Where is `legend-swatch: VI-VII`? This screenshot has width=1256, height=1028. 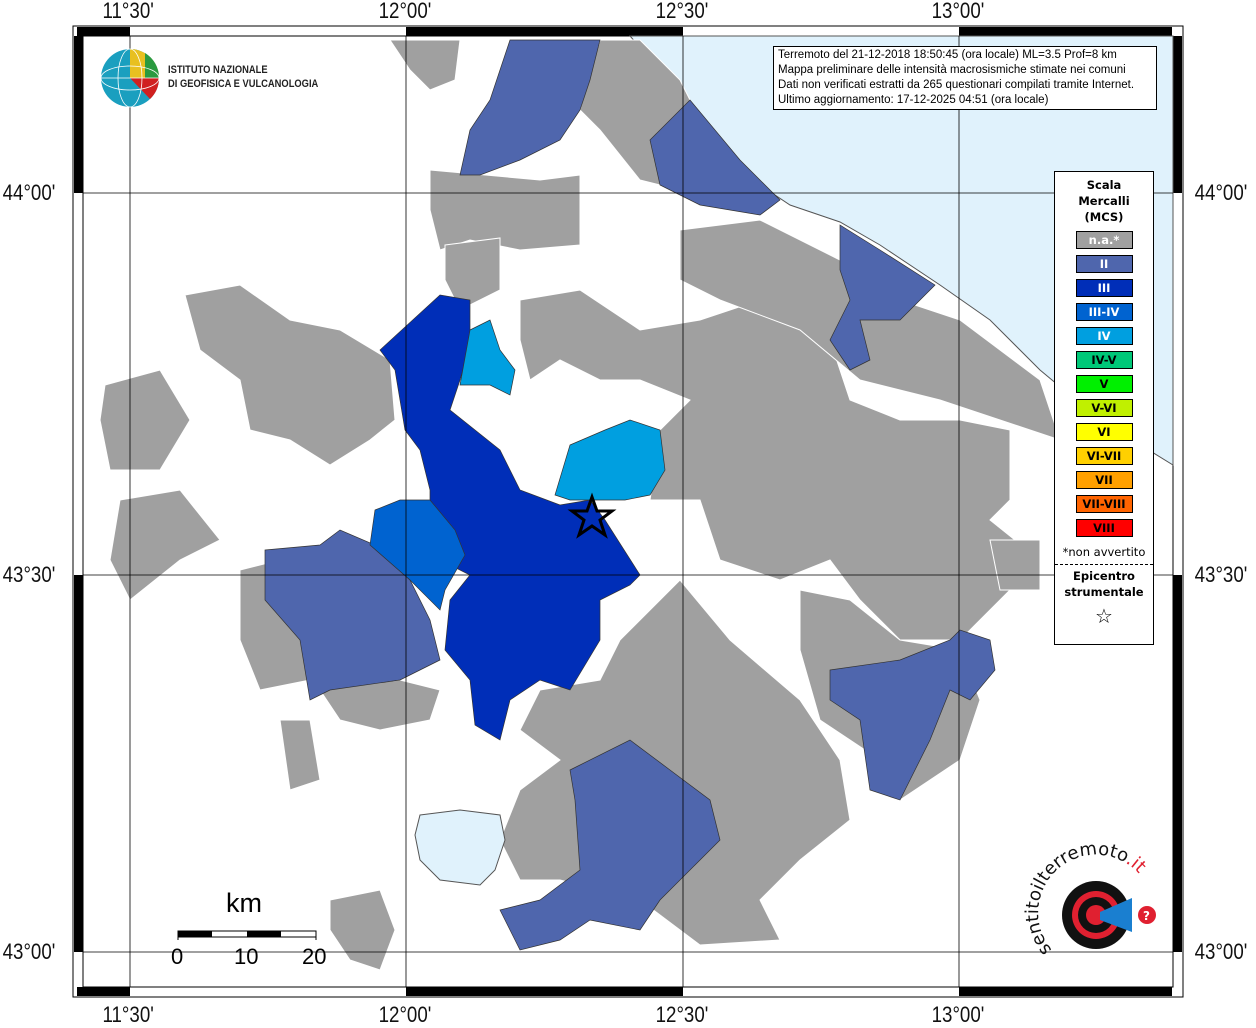 legend-swatch: VI-VII is located at coordinates (1104, 456).